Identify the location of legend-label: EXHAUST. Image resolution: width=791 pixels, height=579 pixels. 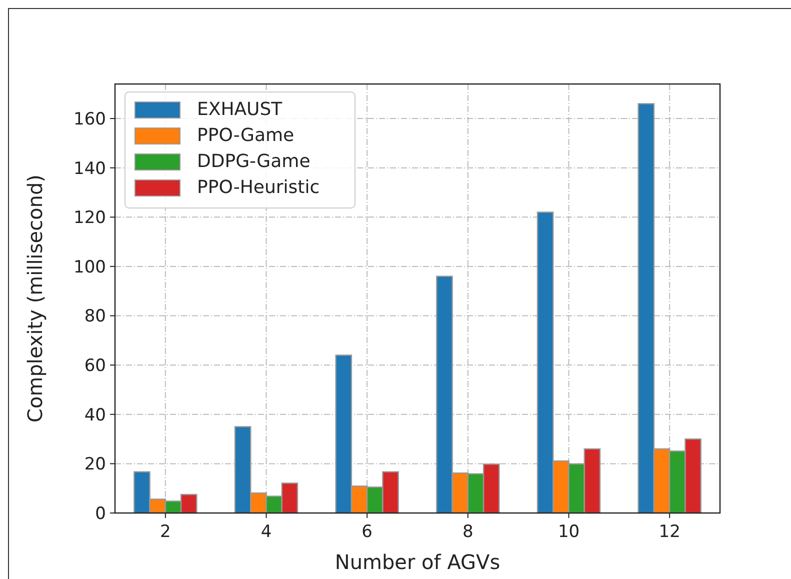
(240, 109).